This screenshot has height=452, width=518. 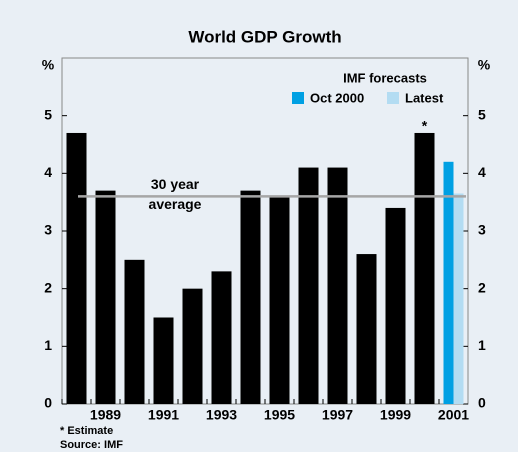 I want to click on y2-tick-label: 1, so click(x=482, y=345).